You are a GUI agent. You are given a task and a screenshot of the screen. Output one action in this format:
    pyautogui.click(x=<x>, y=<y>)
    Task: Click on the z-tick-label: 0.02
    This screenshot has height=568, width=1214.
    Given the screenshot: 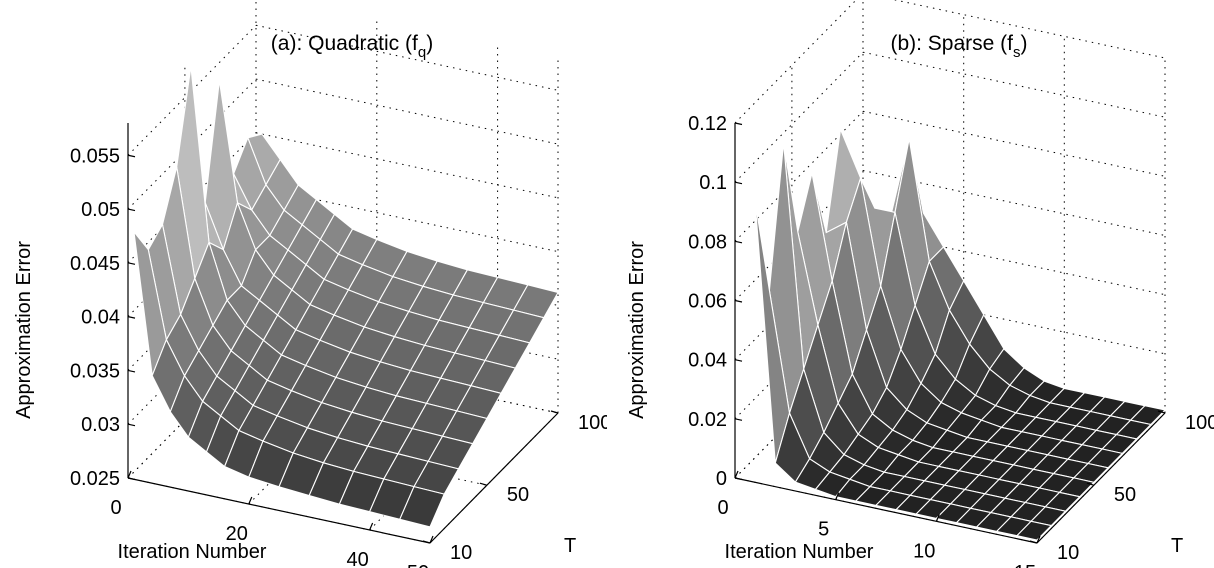 What is the action you would take?
    pyautogui.click(x=707, y=420)
    